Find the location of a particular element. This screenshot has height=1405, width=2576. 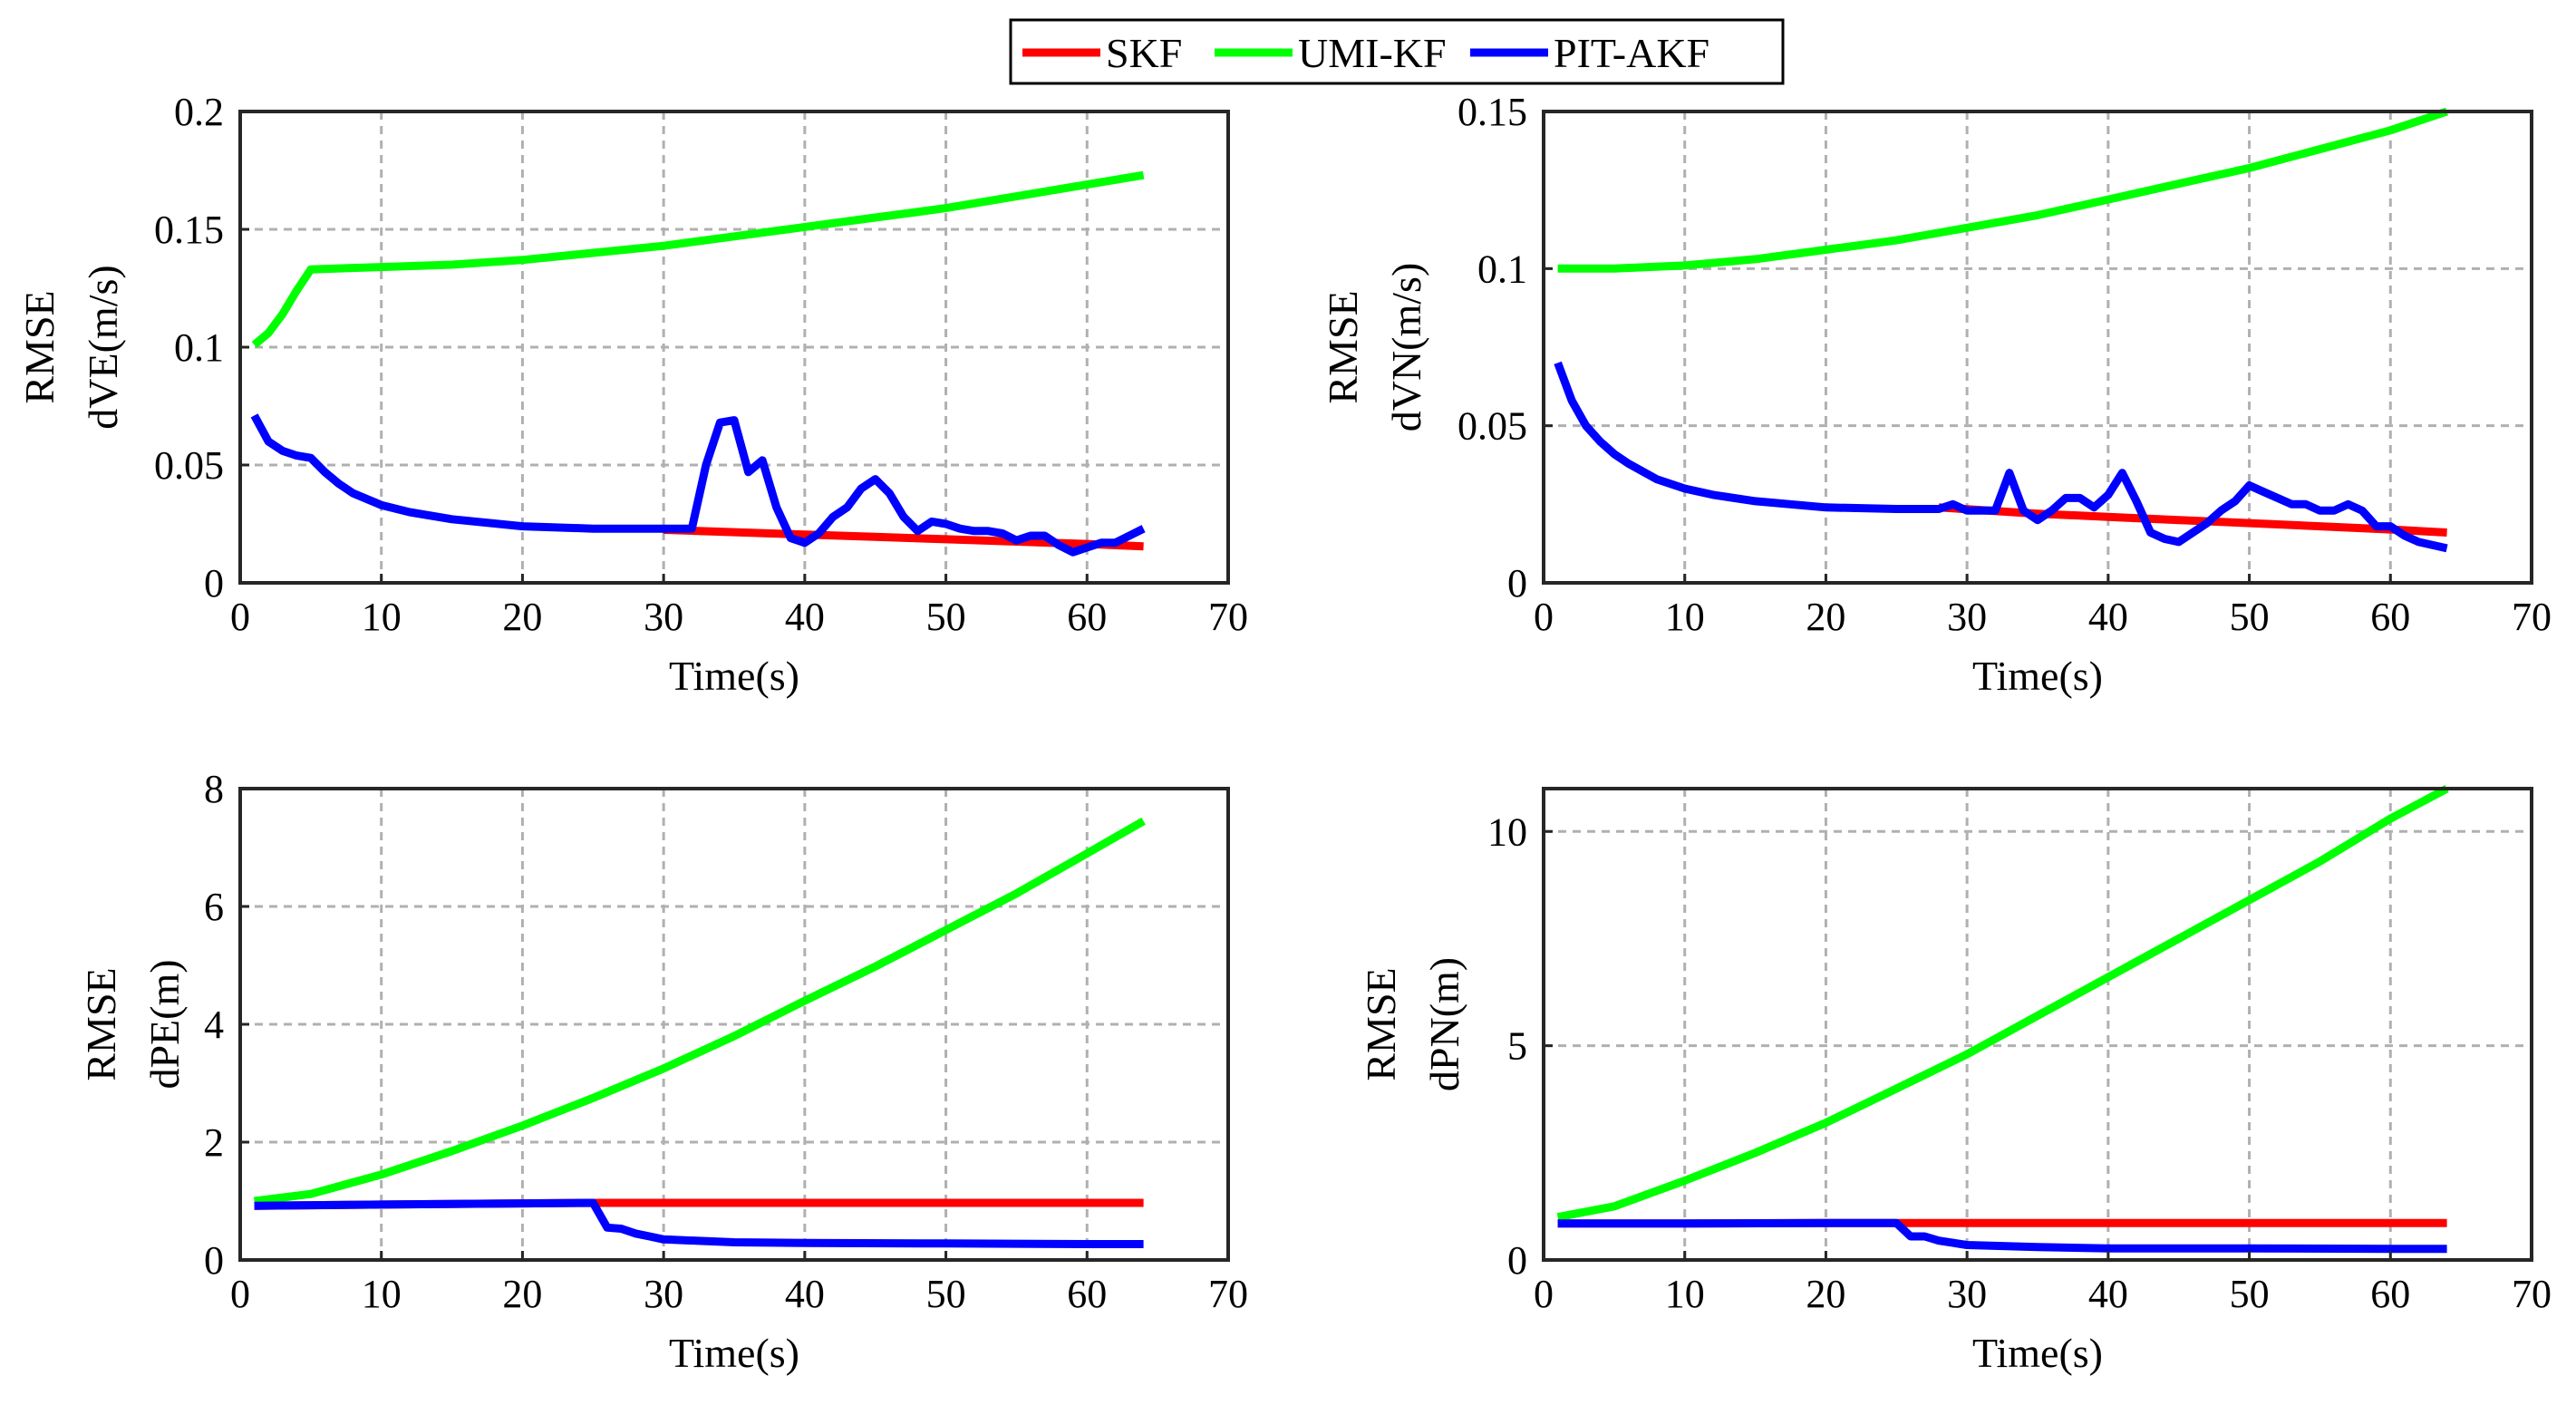

tick-labels: 0 10 20 30 40 50 60 70 0 5 10 is located at coordinates (2019, 1062).